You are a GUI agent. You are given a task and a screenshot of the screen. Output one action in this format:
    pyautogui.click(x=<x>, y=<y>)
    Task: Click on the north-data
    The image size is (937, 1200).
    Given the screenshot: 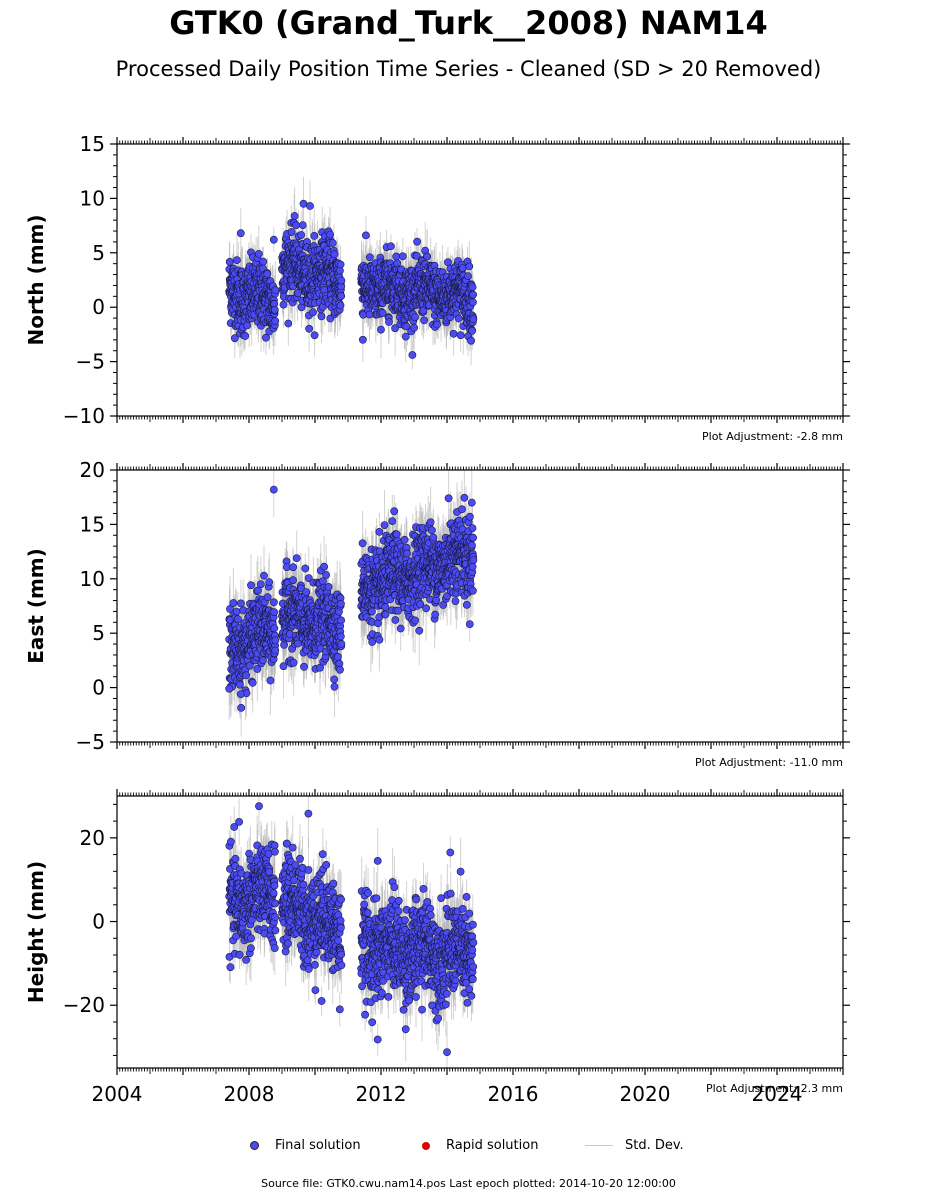 What is the action you would take?
    pyautogui.click(x=351, y=273)
    